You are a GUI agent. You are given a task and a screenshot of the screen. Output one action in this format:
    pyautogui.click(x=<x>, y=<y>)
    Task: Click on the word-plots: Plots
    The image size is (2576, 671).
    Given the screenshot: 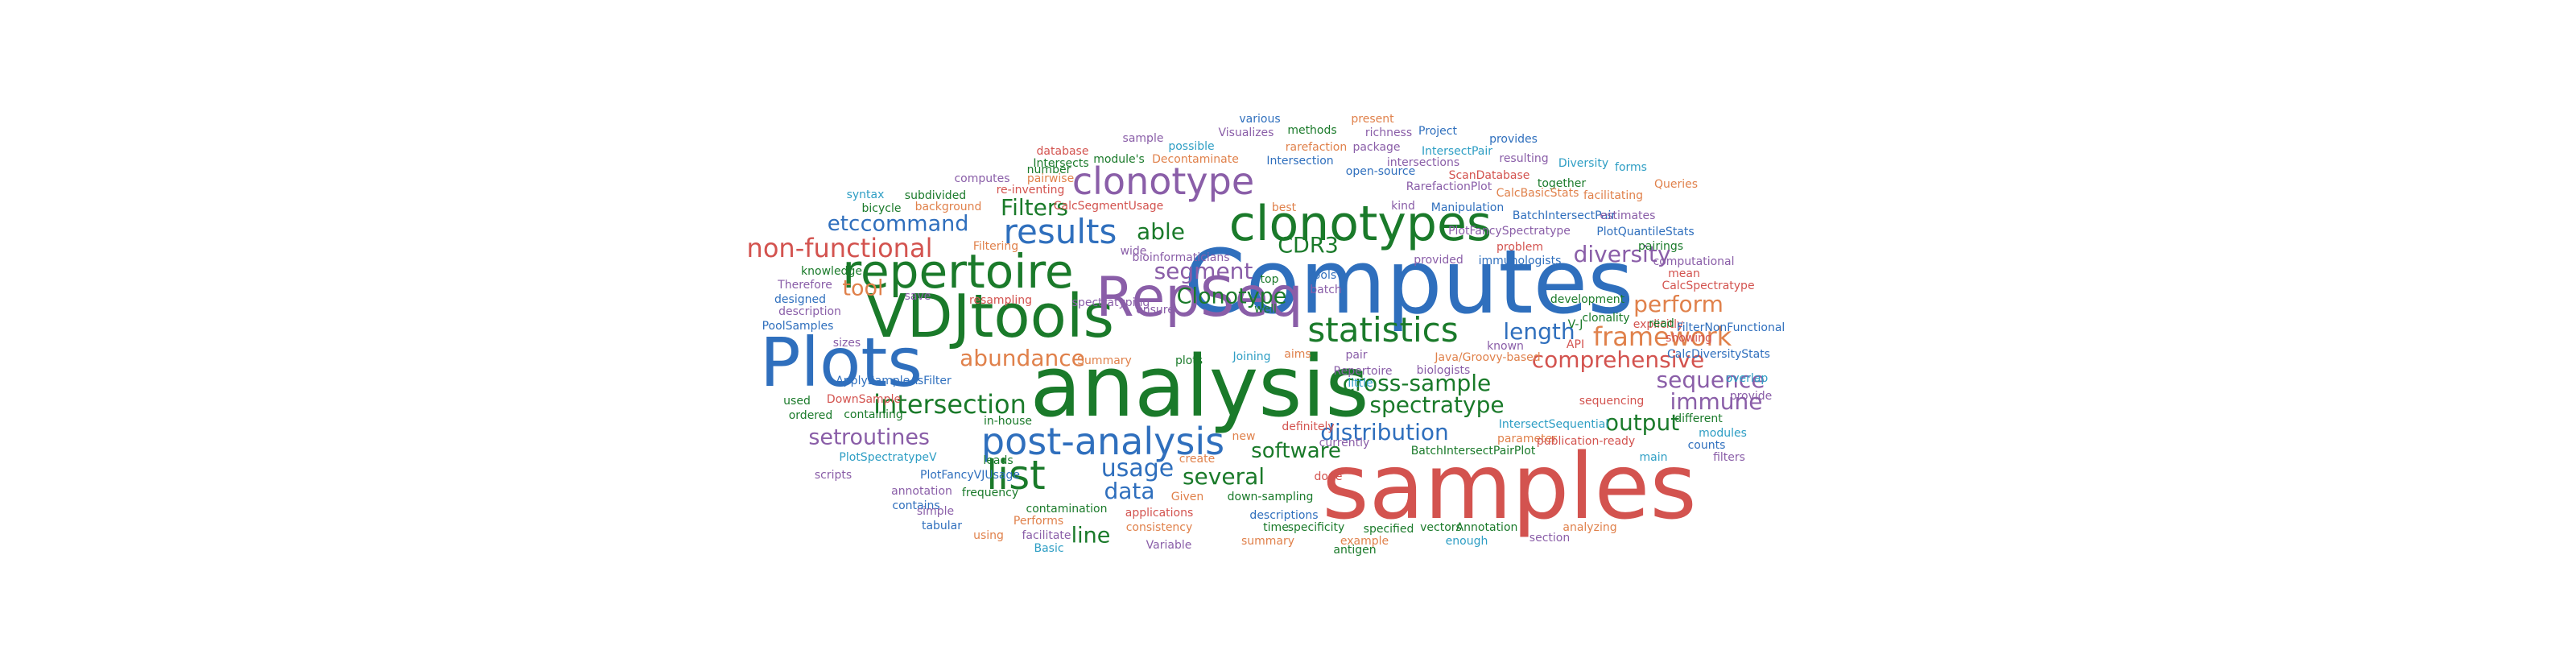 What is the action you would take?
    pyautogui.click(x=841, y=362)
    